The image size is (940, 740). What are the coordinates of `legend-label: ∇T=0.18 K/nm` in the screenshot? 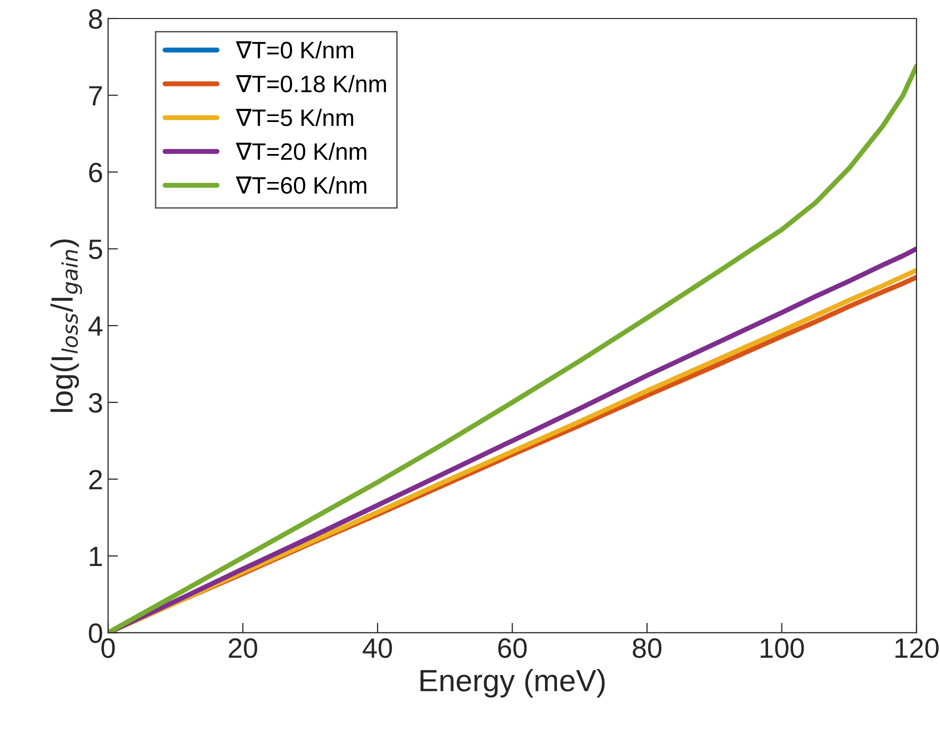 It's located at (311, 83).